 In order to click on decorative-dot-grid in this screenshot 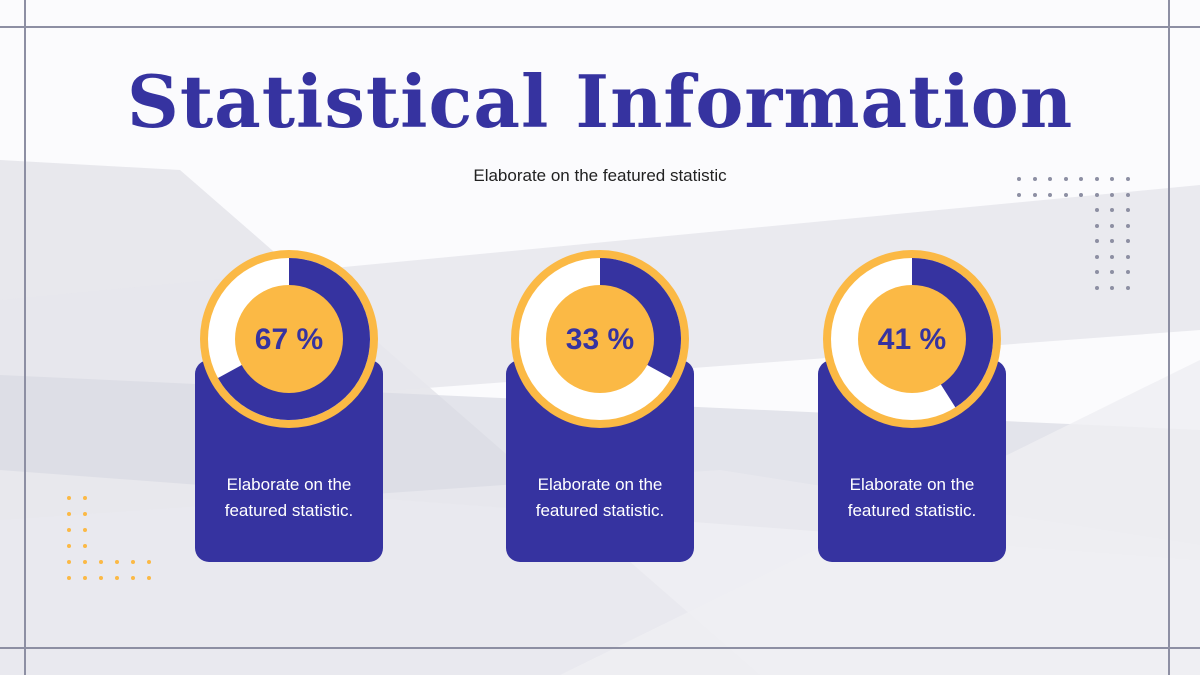, I will do `click(1073, 233)`.